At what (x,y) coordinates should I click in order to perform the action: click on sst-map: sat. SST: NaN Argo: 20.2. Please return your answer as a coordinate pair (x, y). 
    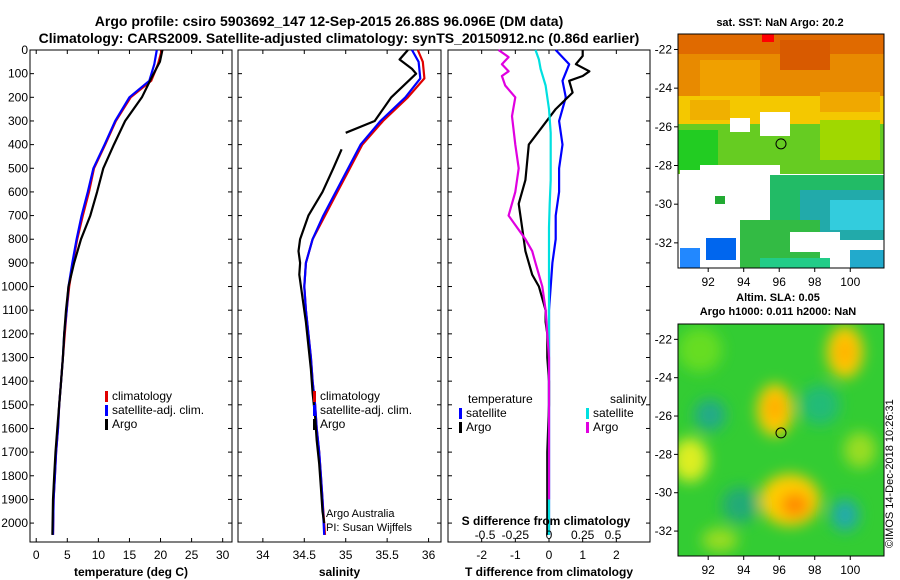
    Looking at the image, I should click on (770, 153).